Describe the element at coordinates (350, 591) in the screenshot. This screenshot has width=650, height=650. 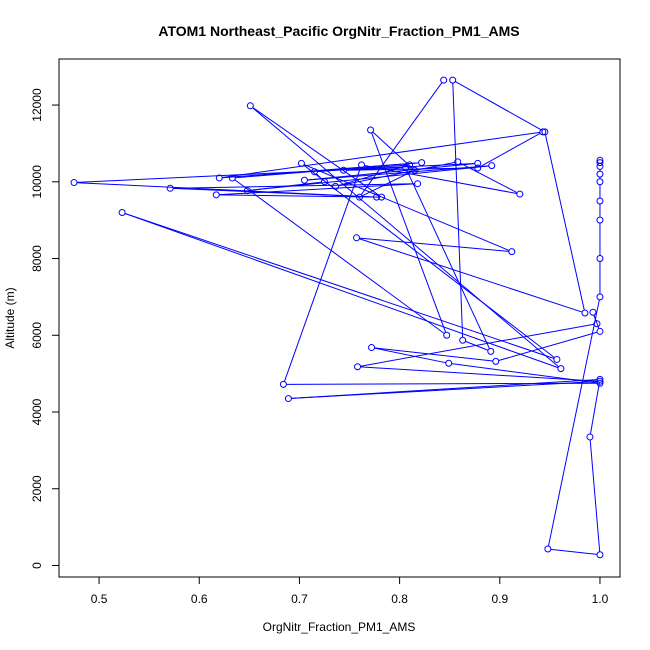
I see `x-axis: 0.5 0.6 0.7 0.8 0.9 1.0` at that location.